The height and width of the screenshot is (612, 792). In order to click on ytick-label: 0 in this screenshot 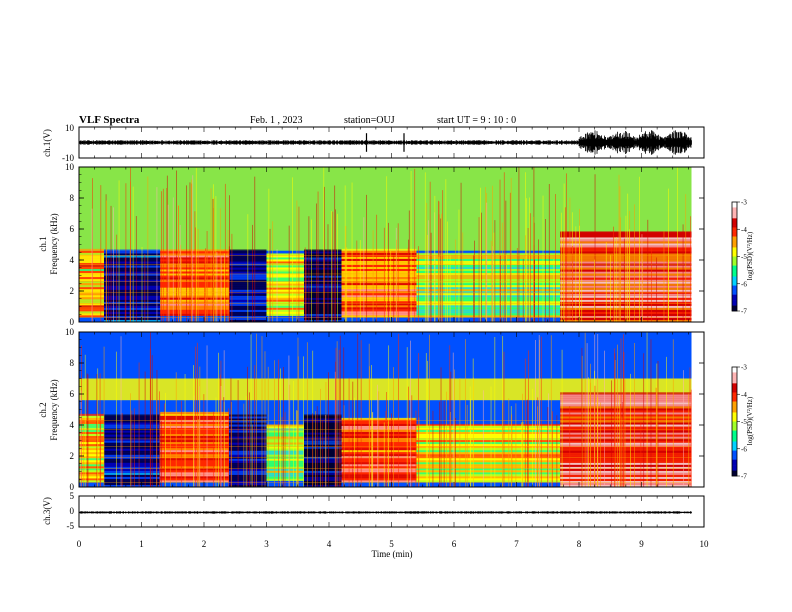, I will do `click(72, 487)`.